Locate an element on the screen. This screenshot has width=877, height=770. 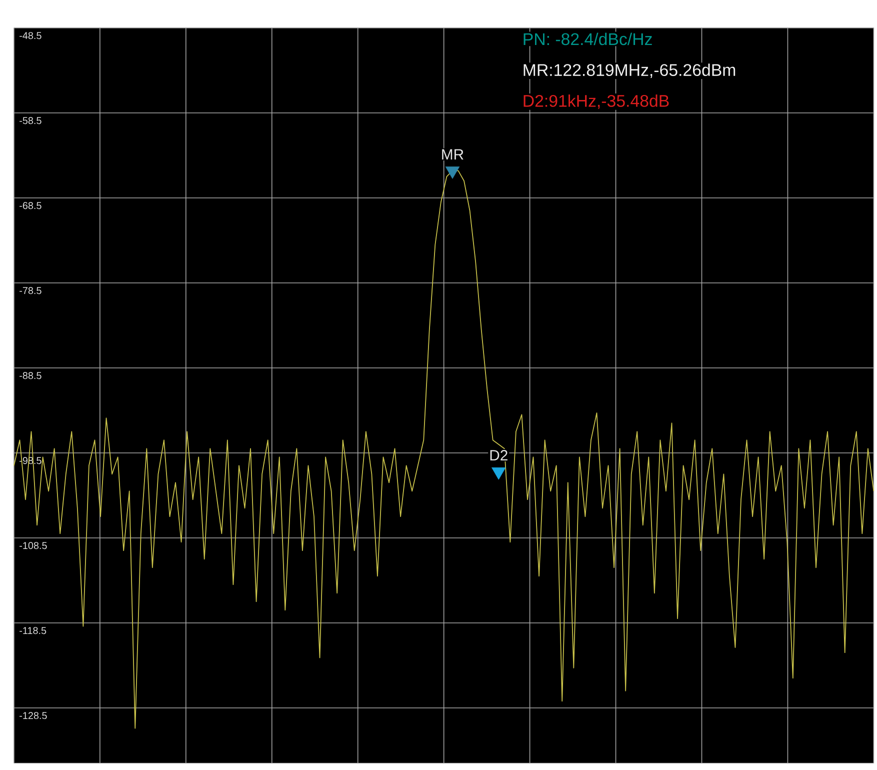
annotation: D2:91kHz,-35.48dB is located at coordinates (596, 101).